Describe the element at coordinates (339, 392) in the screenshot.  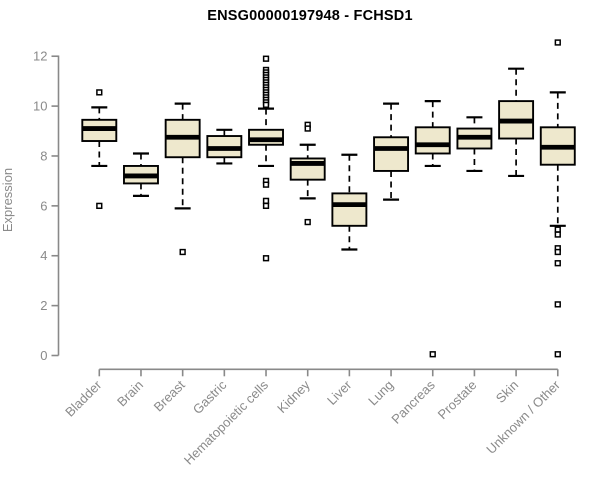
I see `category-label: Liver` at that location.